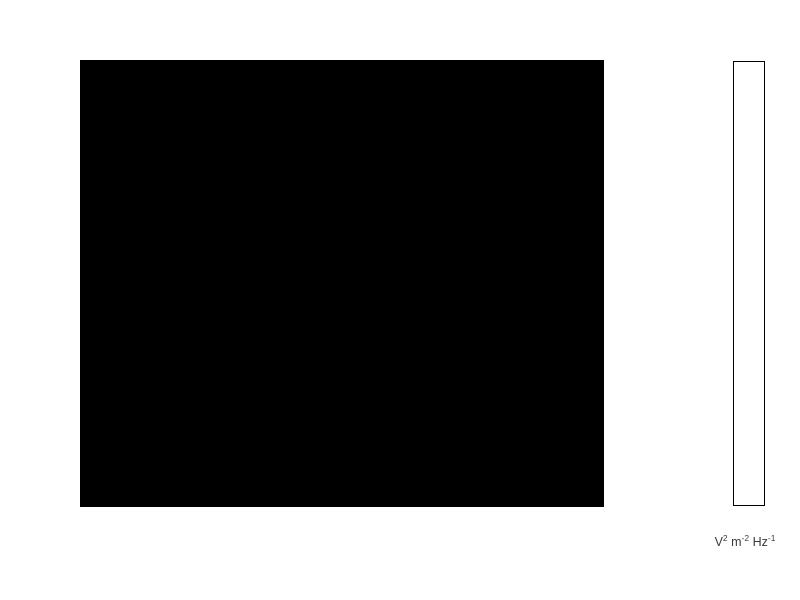 The width and height of the screenshot is (800, 600). I want to click on colorbar-gradient, so click(749, 283).